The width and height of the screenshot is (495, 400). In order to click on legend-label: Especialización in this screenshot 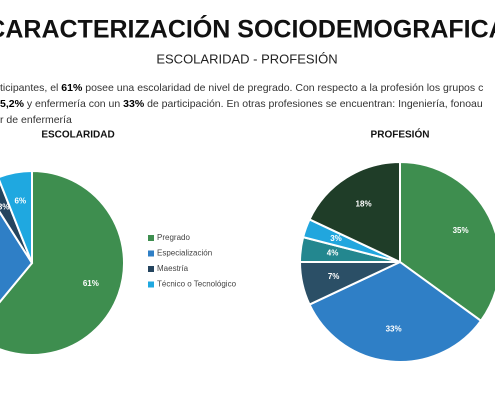, I will do `click(184, 253)`.